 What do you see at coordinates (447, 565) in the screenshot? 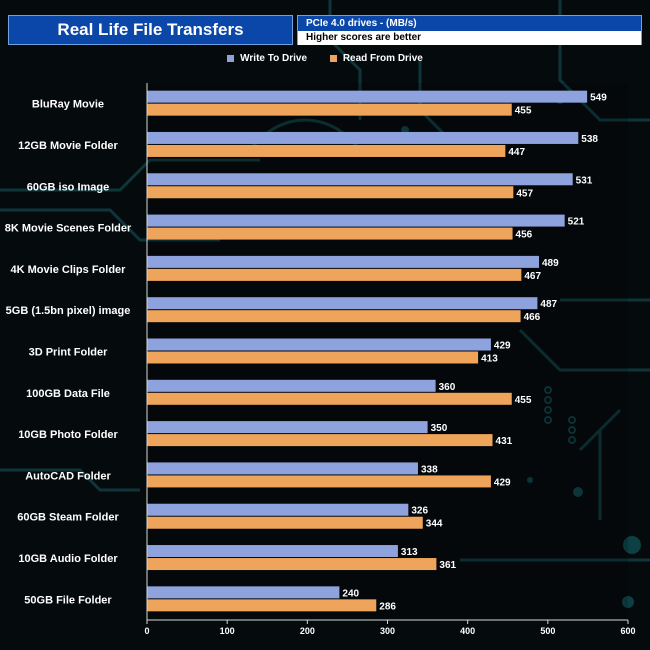
I see `value-label-read: 361` at bounding box center [447, 565].